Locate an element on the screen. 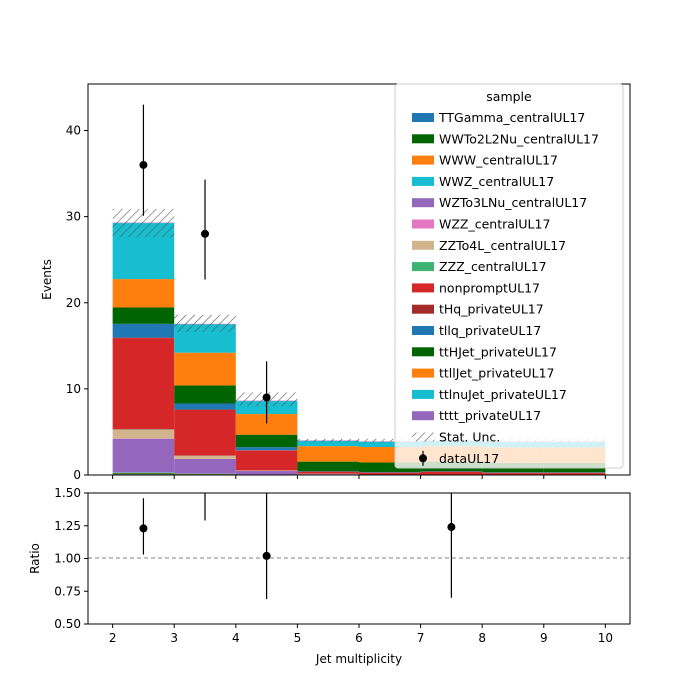 The width and height of the screenshot is (700, 700). legend-entry: dataUL17 is located at coordinates (459, 458).